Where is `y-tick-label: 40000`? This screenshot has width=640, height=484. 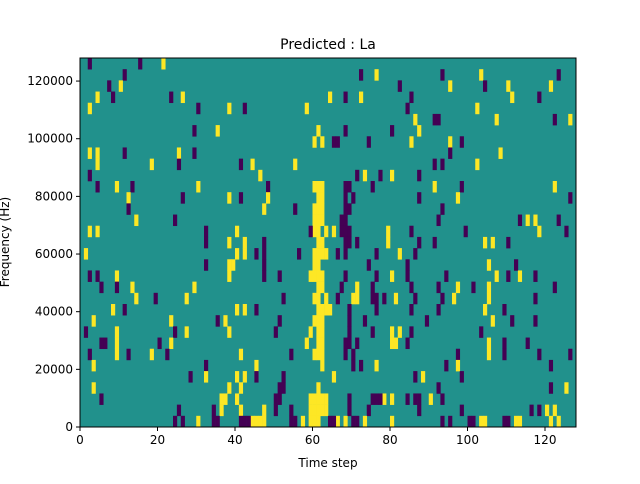
y-tick-label: 40000 is located at coordinates (54, 312).